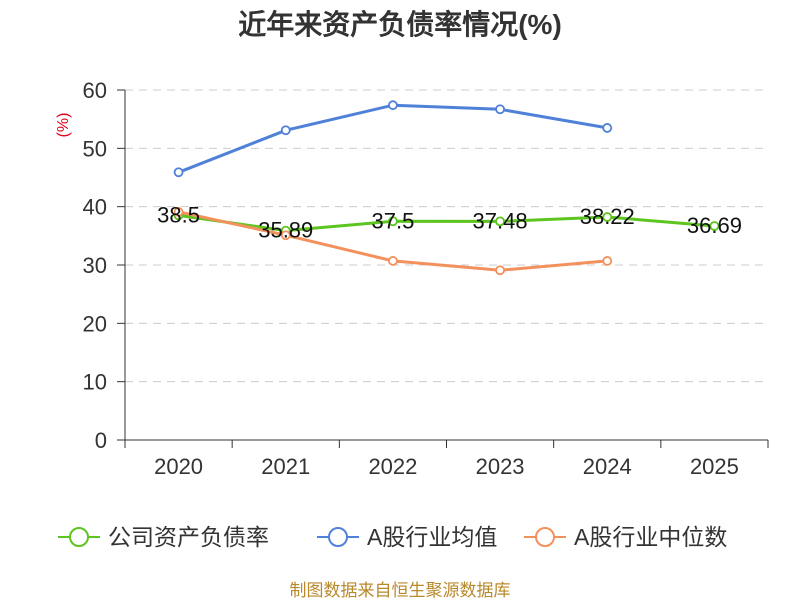 Image resolution: width=800 pixels, height=600 pixels. Describe the element at coordinates (500, 466) in the screenshot. I see `x-tick-label: 2023` at that location.